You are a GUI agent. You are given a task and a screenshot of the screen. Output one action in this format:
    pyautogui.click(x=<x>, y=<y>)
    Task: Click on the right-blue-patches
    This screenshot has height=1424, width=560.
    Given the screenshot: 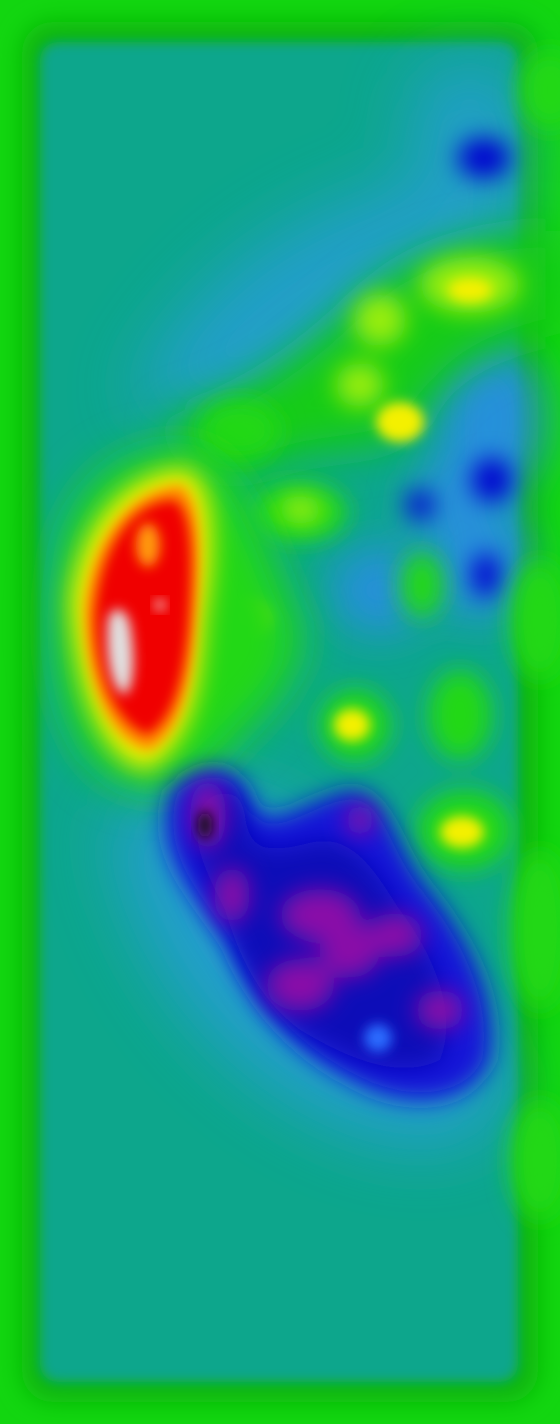 What is the action you would take?
    pyautogui.click(x=437, y=487)
    